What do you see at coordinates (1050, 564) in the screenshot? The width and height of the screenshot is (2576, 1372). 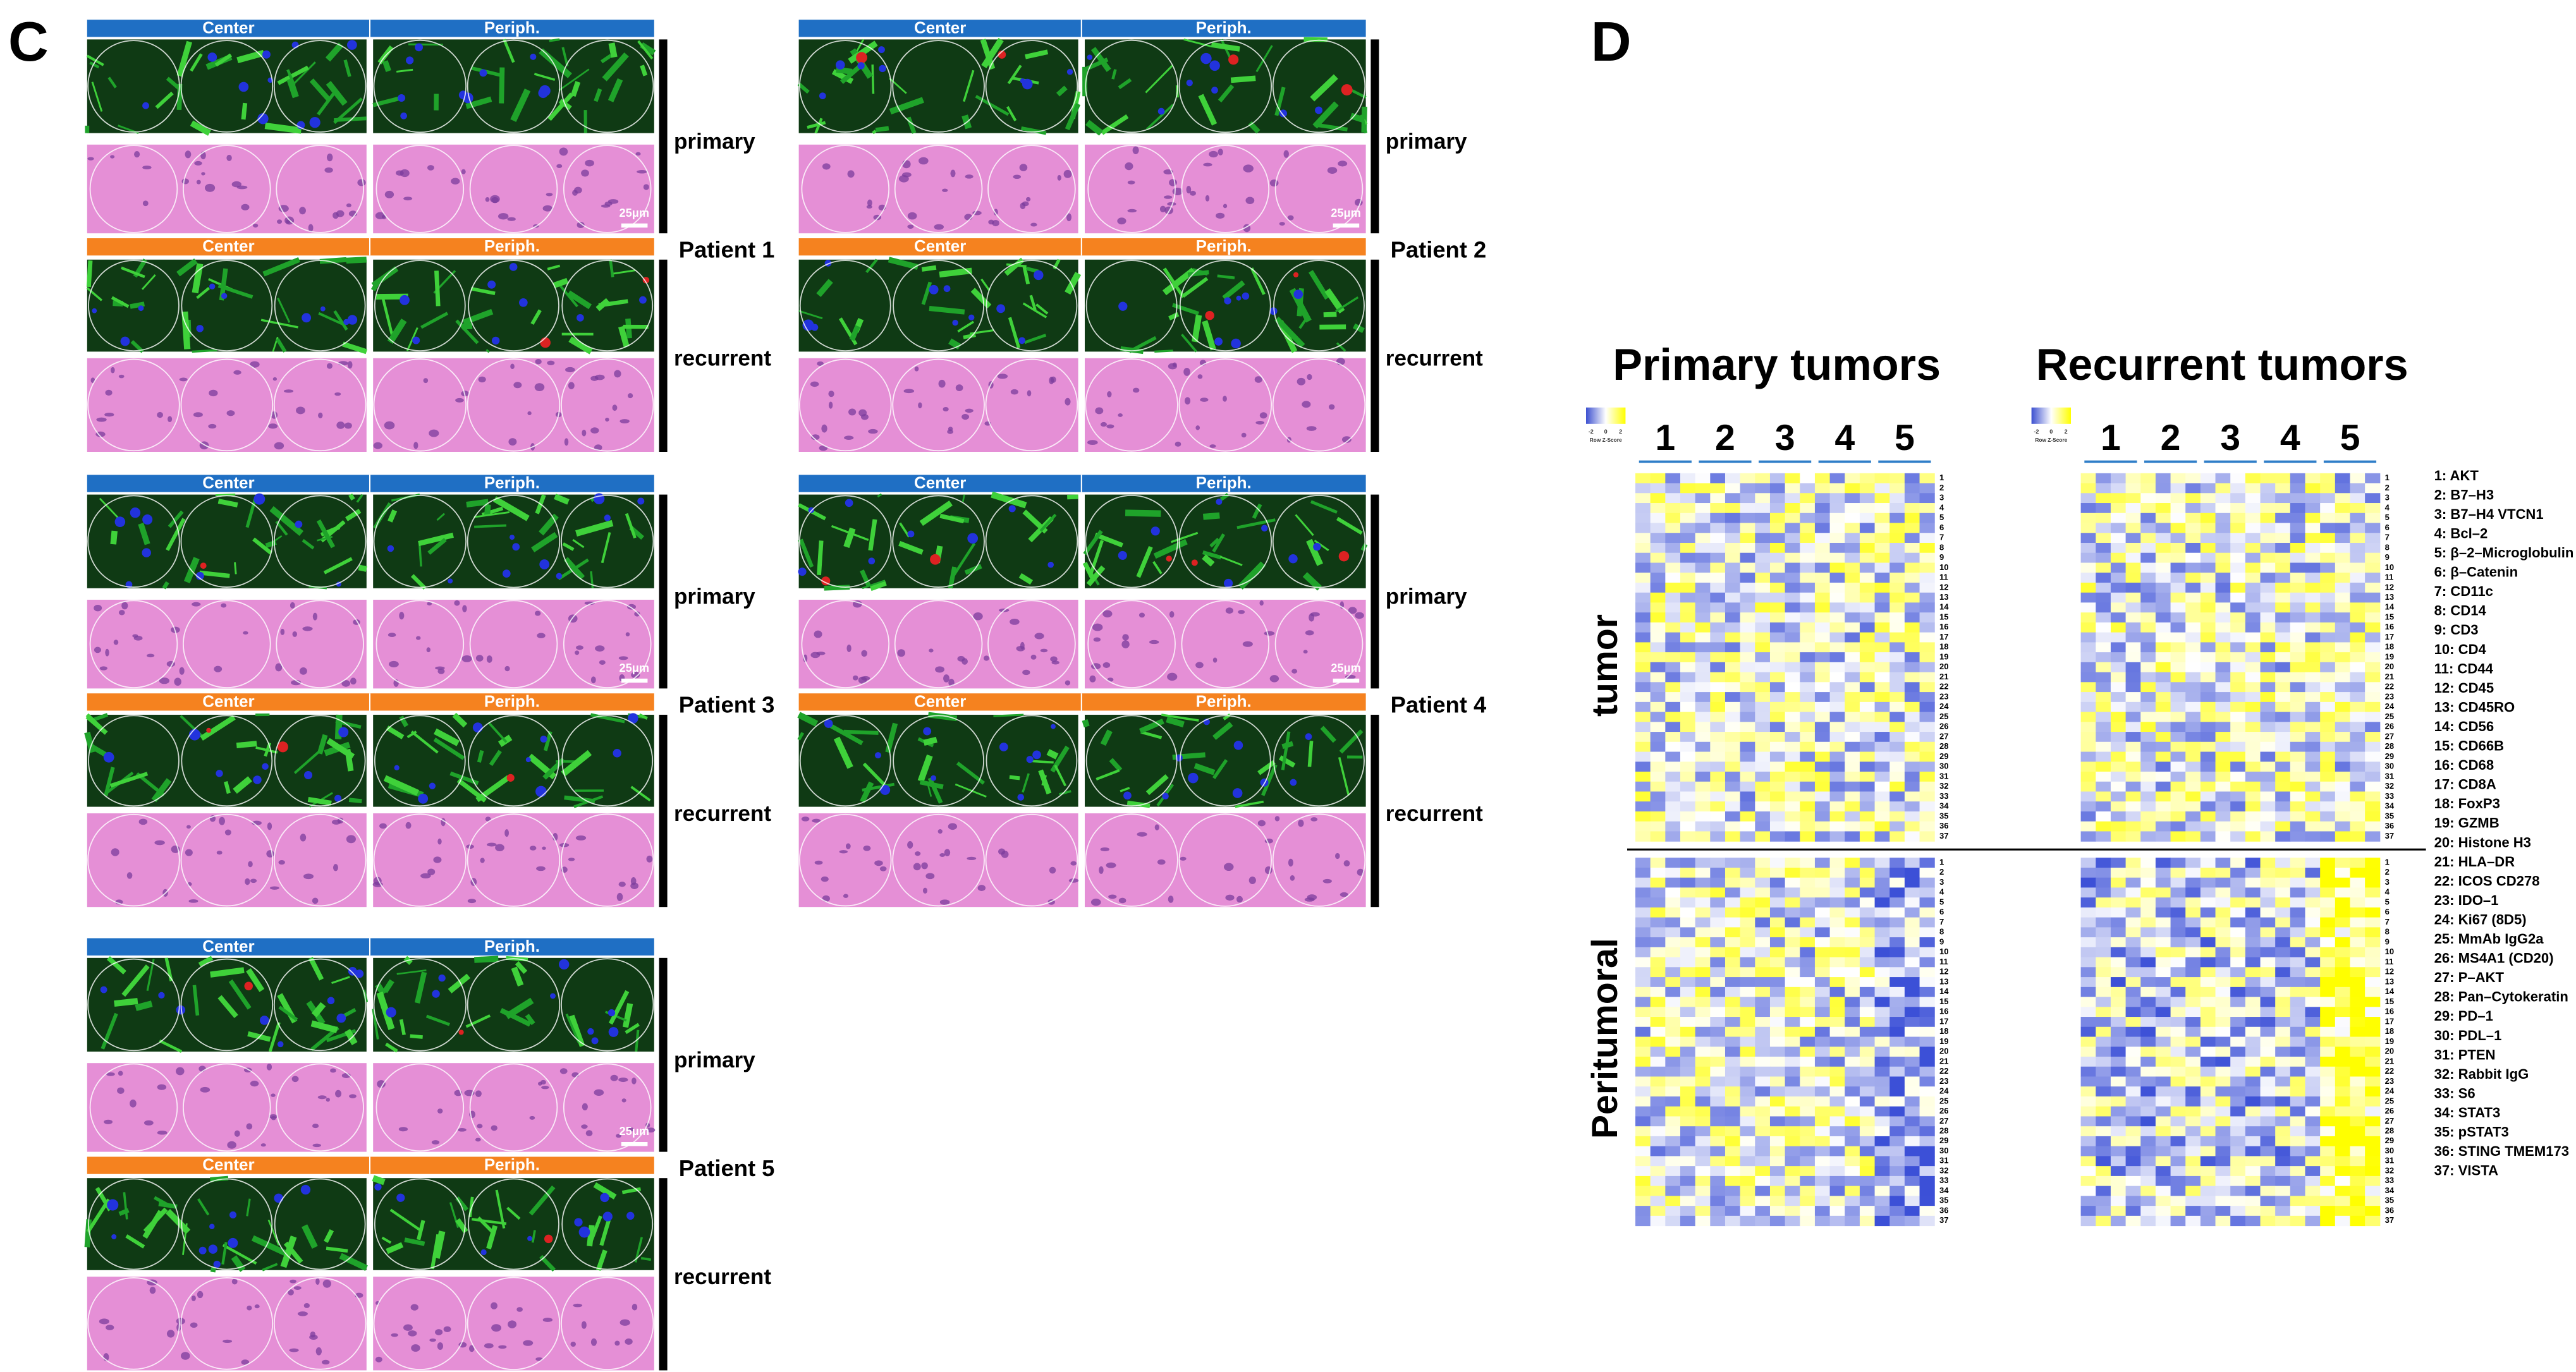 I see `nucleus` at bounding box center [1050, 564].